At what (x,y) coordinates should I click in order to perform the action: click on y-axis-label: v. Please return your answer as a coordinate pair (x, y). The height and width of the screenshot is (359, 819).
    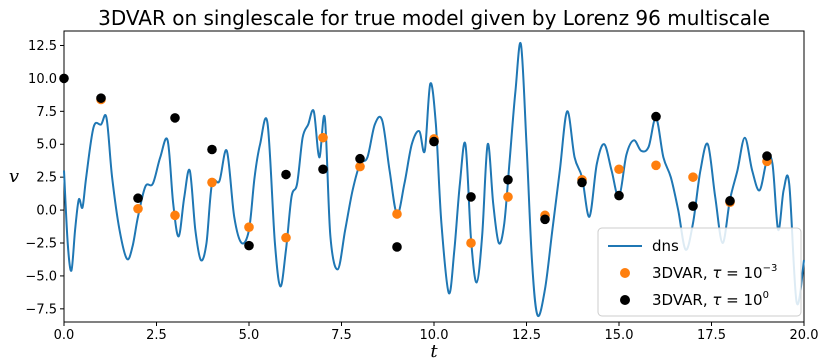
    Looking at the image, I should click on (14, 176).